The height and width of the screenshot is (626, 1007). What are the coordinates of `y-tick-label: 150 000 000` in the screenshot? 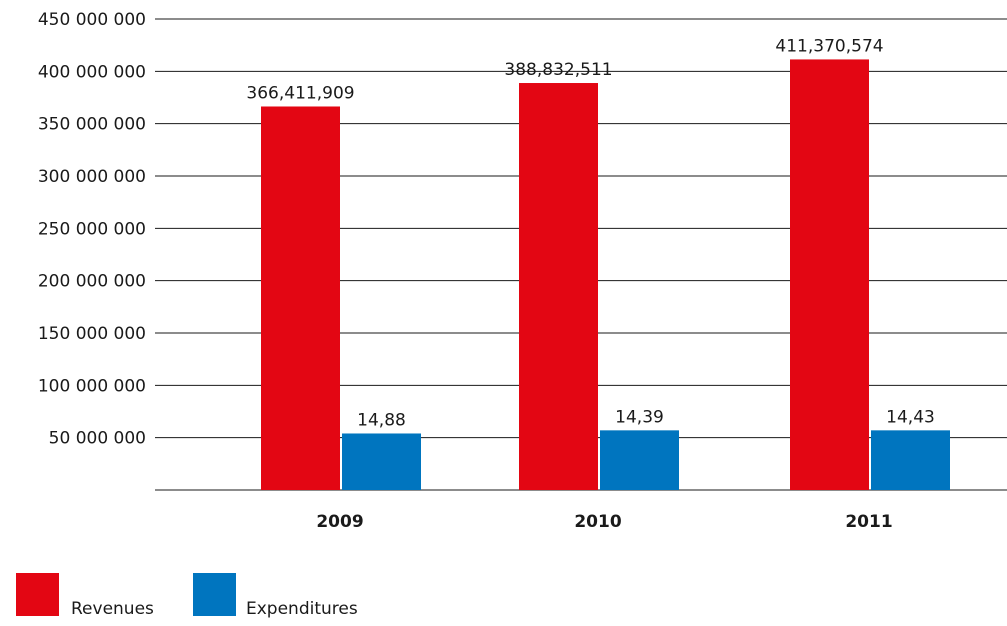 It's located at (92, 334).